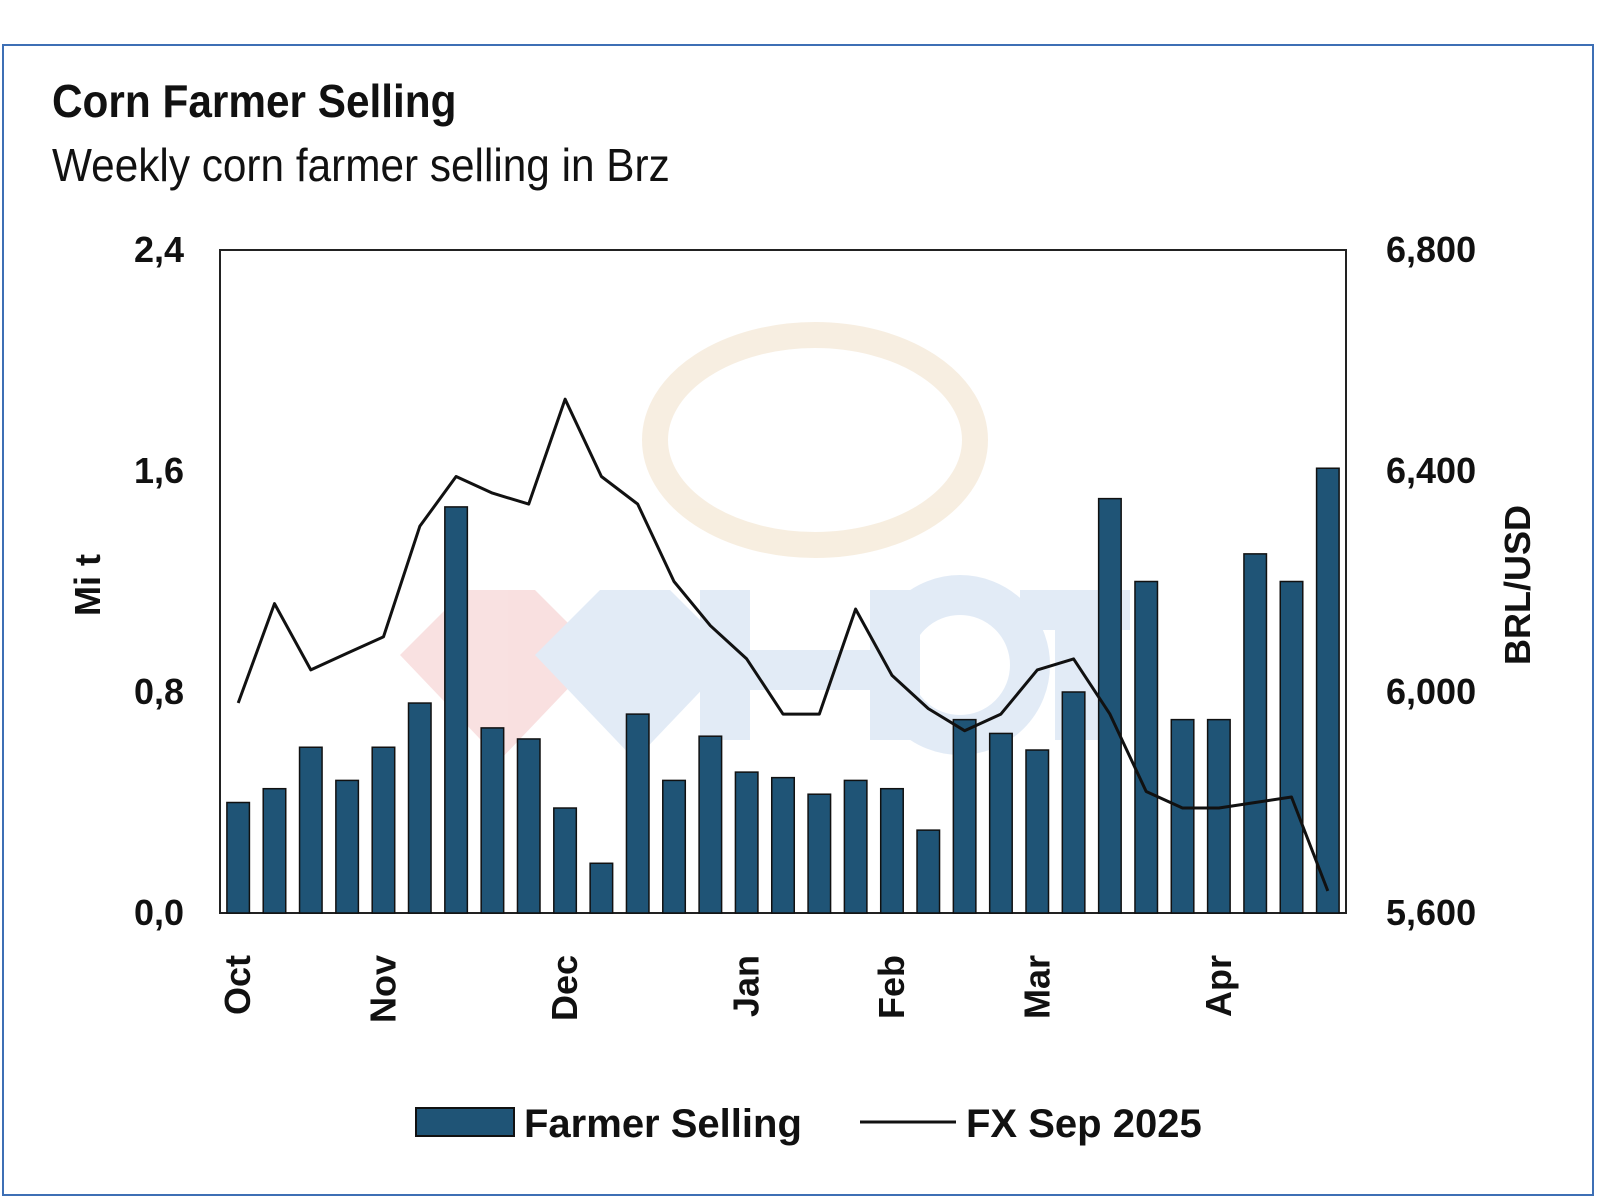 This screenshot has width=1600, height=1200. What do you see at coordinates (891, 987) in the screenshot?
I see `x-tick-label: Feb` at bounding box center [891, 987].